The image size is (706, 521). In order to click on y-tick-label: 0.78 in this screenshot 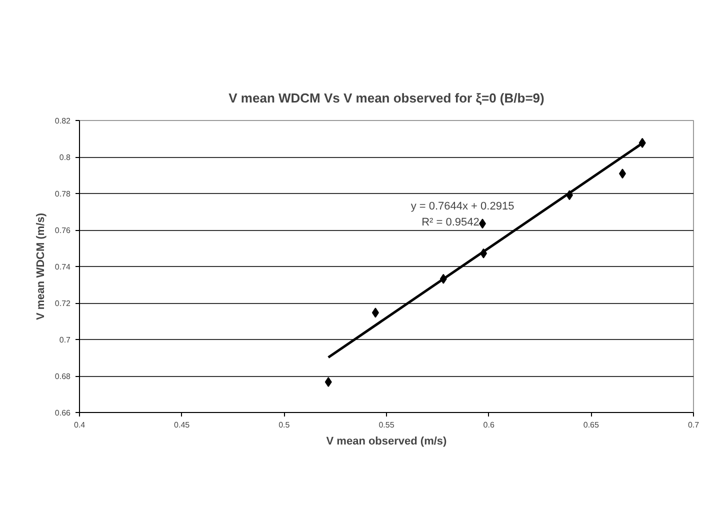, I will do `click(63, 194)`.